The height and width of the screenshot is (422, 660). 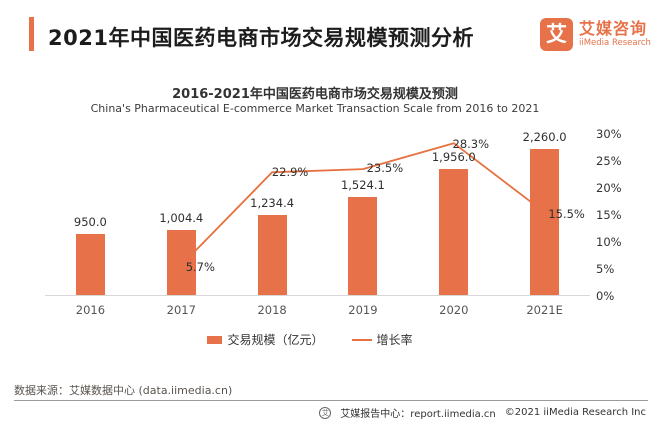 I want to click on title-accent-bar, so click(x=31, y=34).